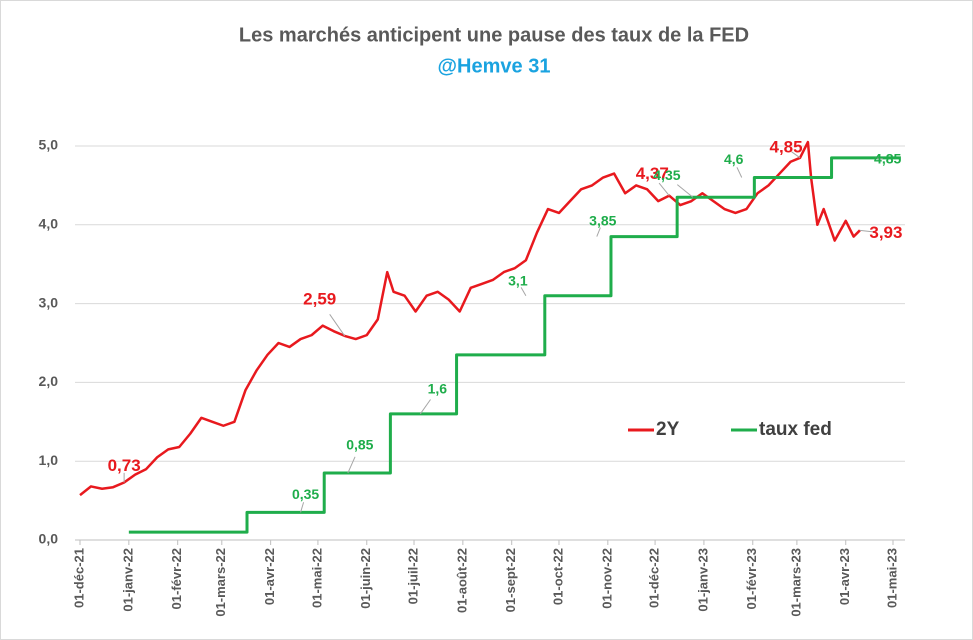 The width and height of the screenshot is (973, 640). I want to click on x-tick-label: 01-févr-22, so click(176, 578).